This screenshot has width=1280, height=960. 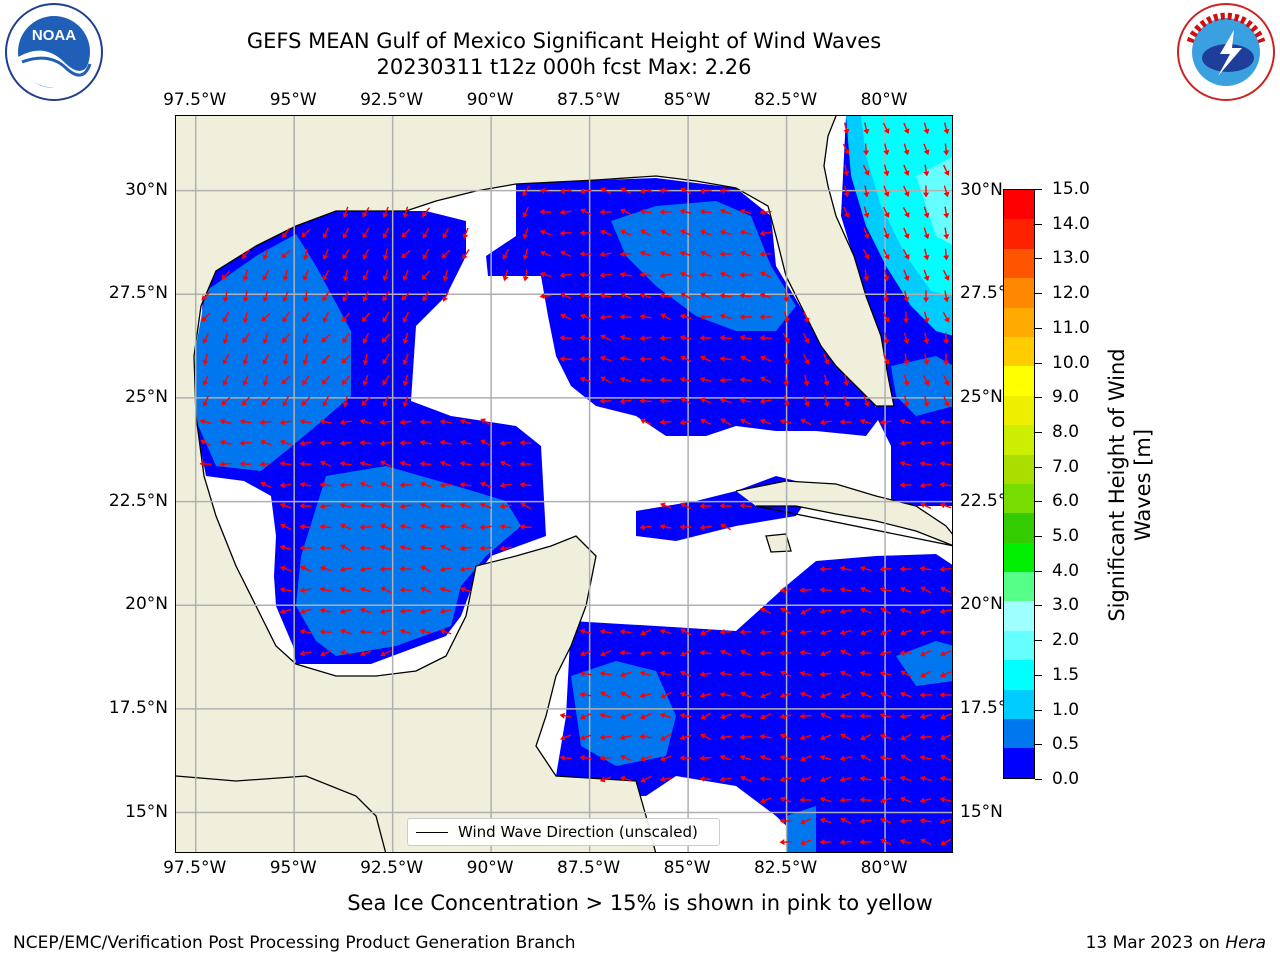 What do you see at coordinates (1066, 431) in the screenshot?
I see `colorbar-tick-label: 8.0` at bounding box center [1066, 431].